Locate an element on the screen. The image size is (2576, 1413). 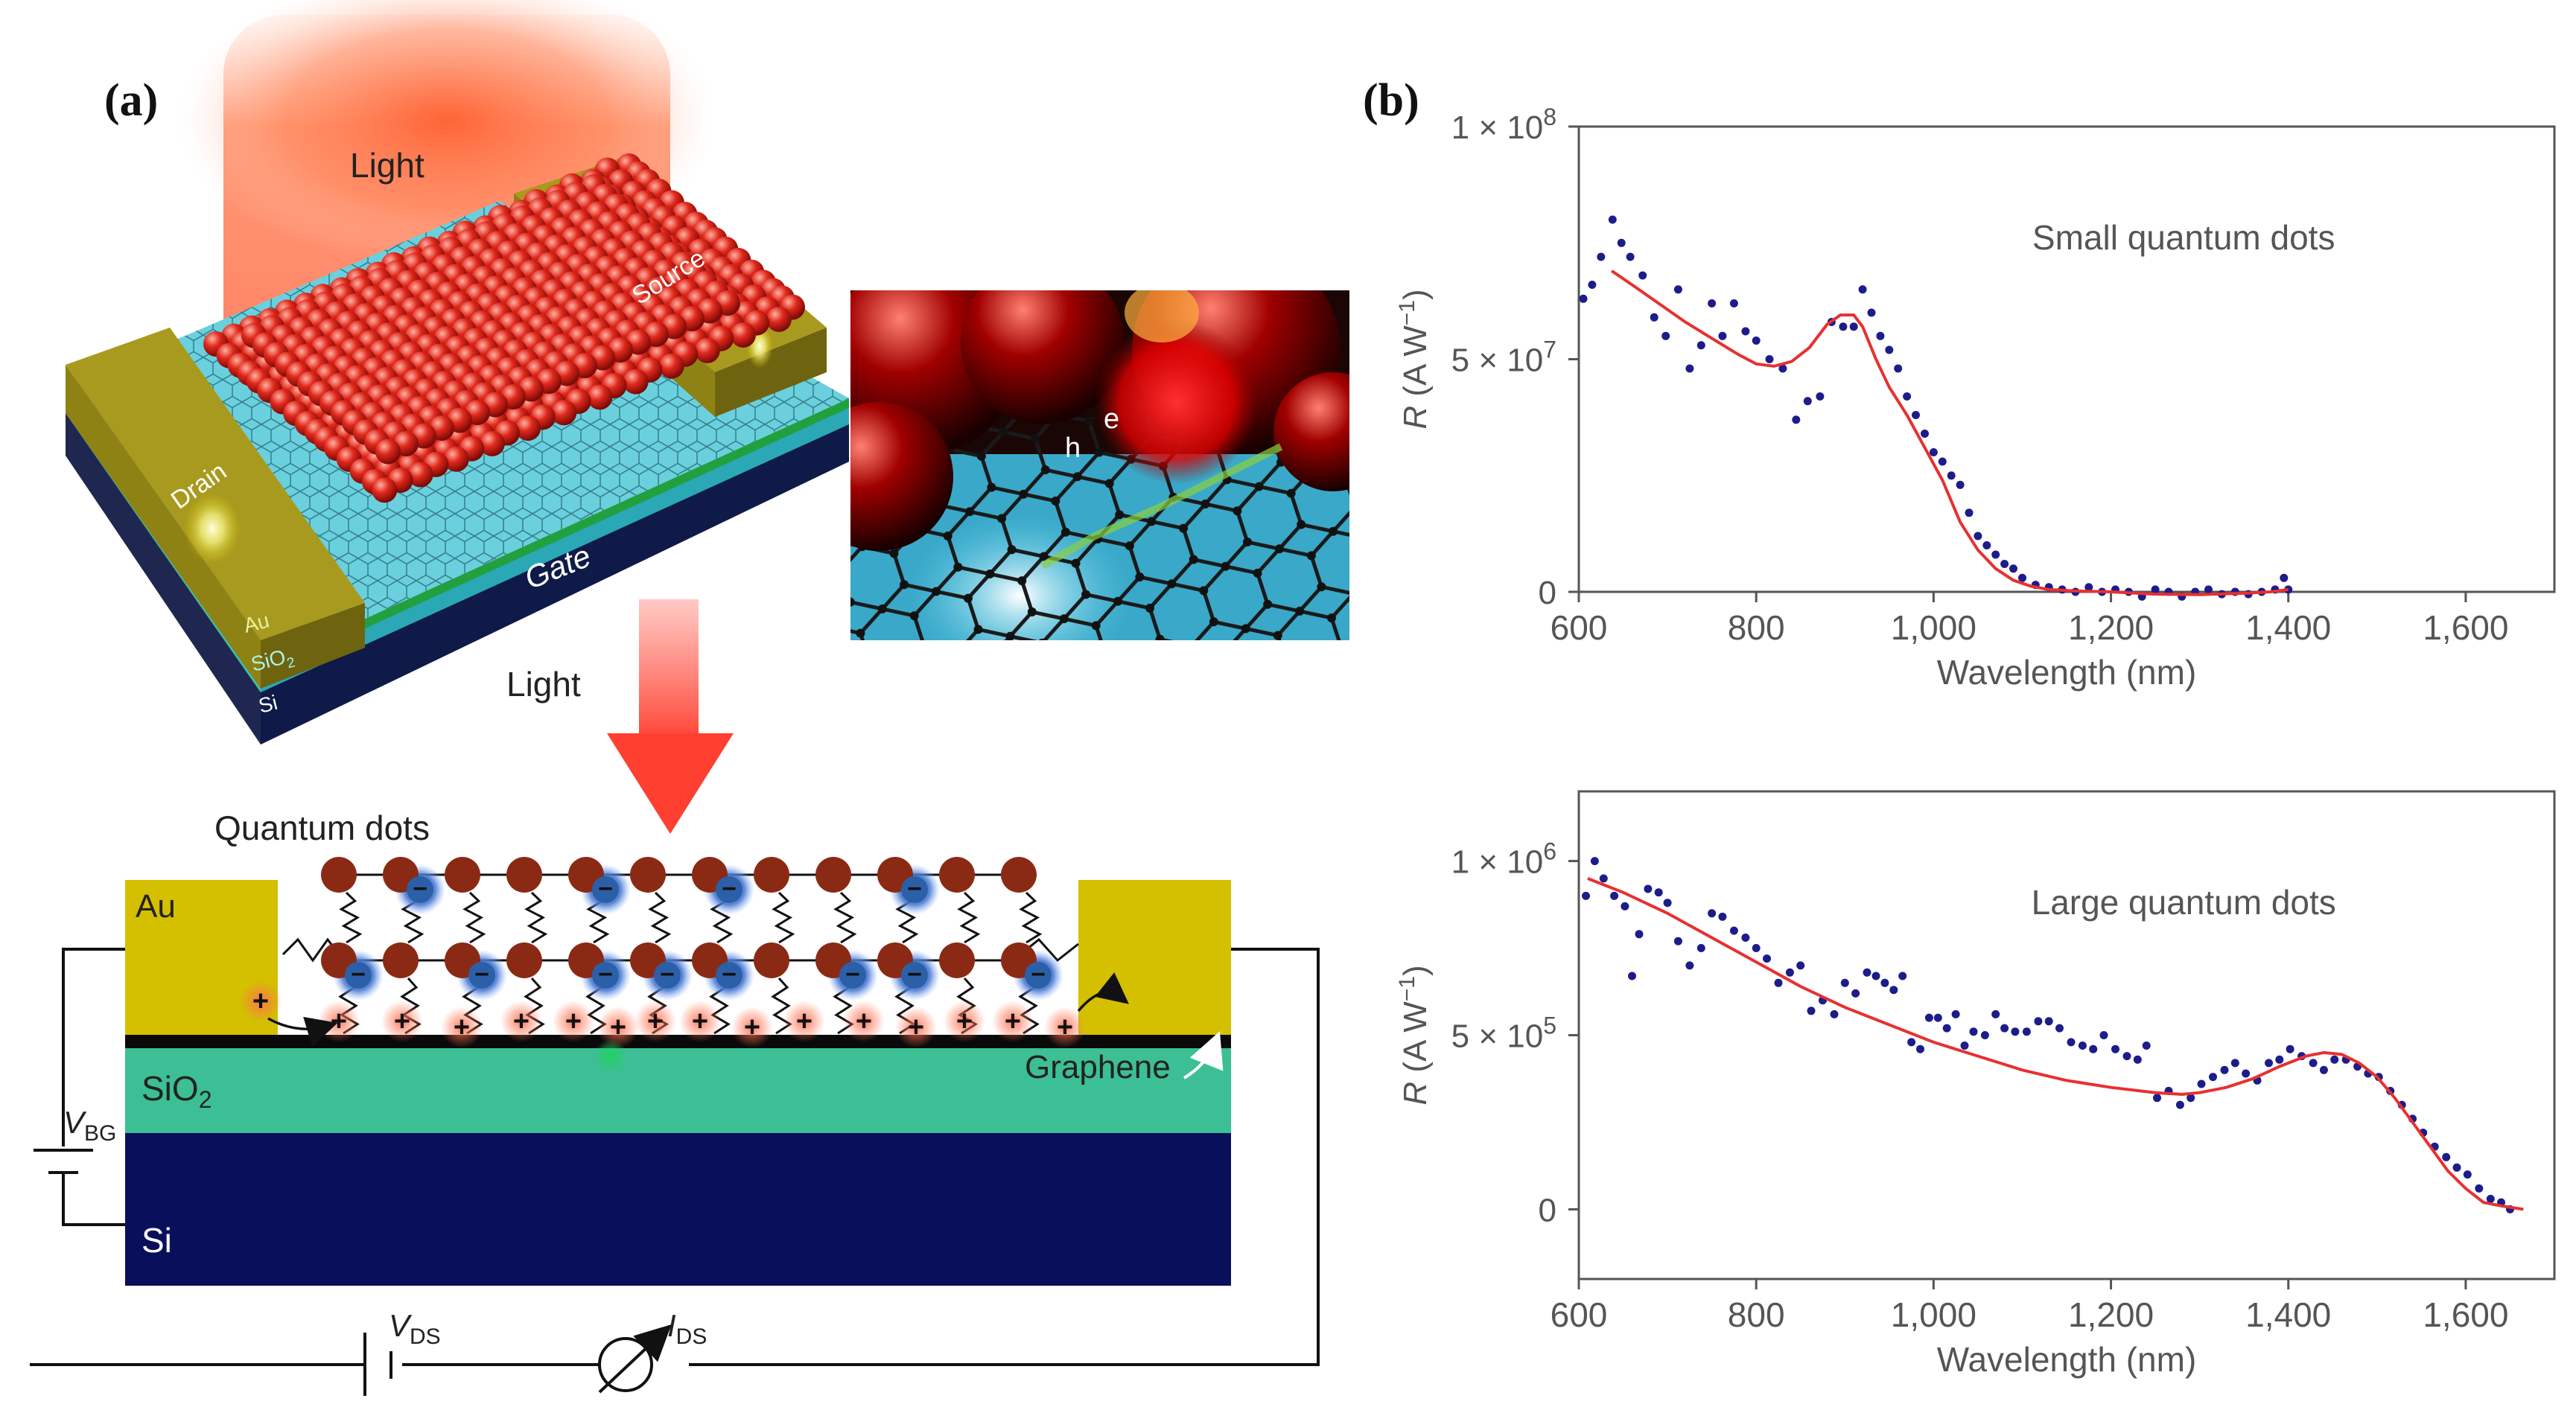
y-tick-label: 0 is located at coordinates (1547, 593).